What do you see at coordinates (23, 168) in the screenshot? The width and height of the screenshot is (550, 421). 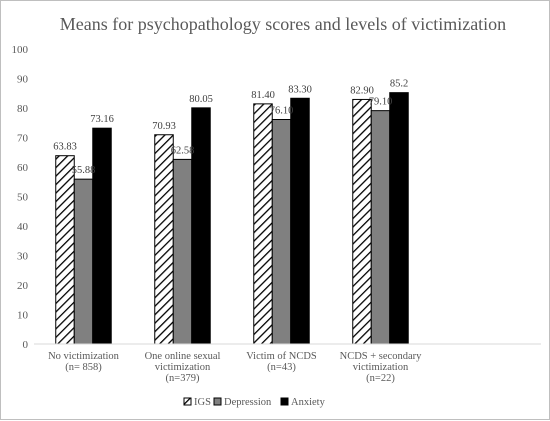 I see `y-tick-label: 60` at bounding box center [23, 168].